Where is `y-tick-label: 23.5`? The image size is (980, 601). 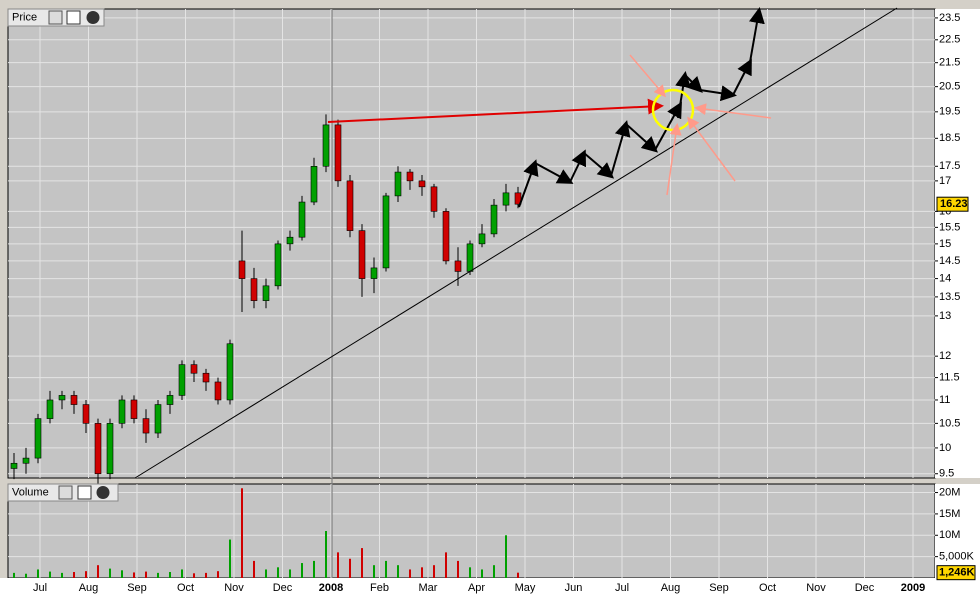
y-tick-label: 23.5 is located at coordinates (949, 18).